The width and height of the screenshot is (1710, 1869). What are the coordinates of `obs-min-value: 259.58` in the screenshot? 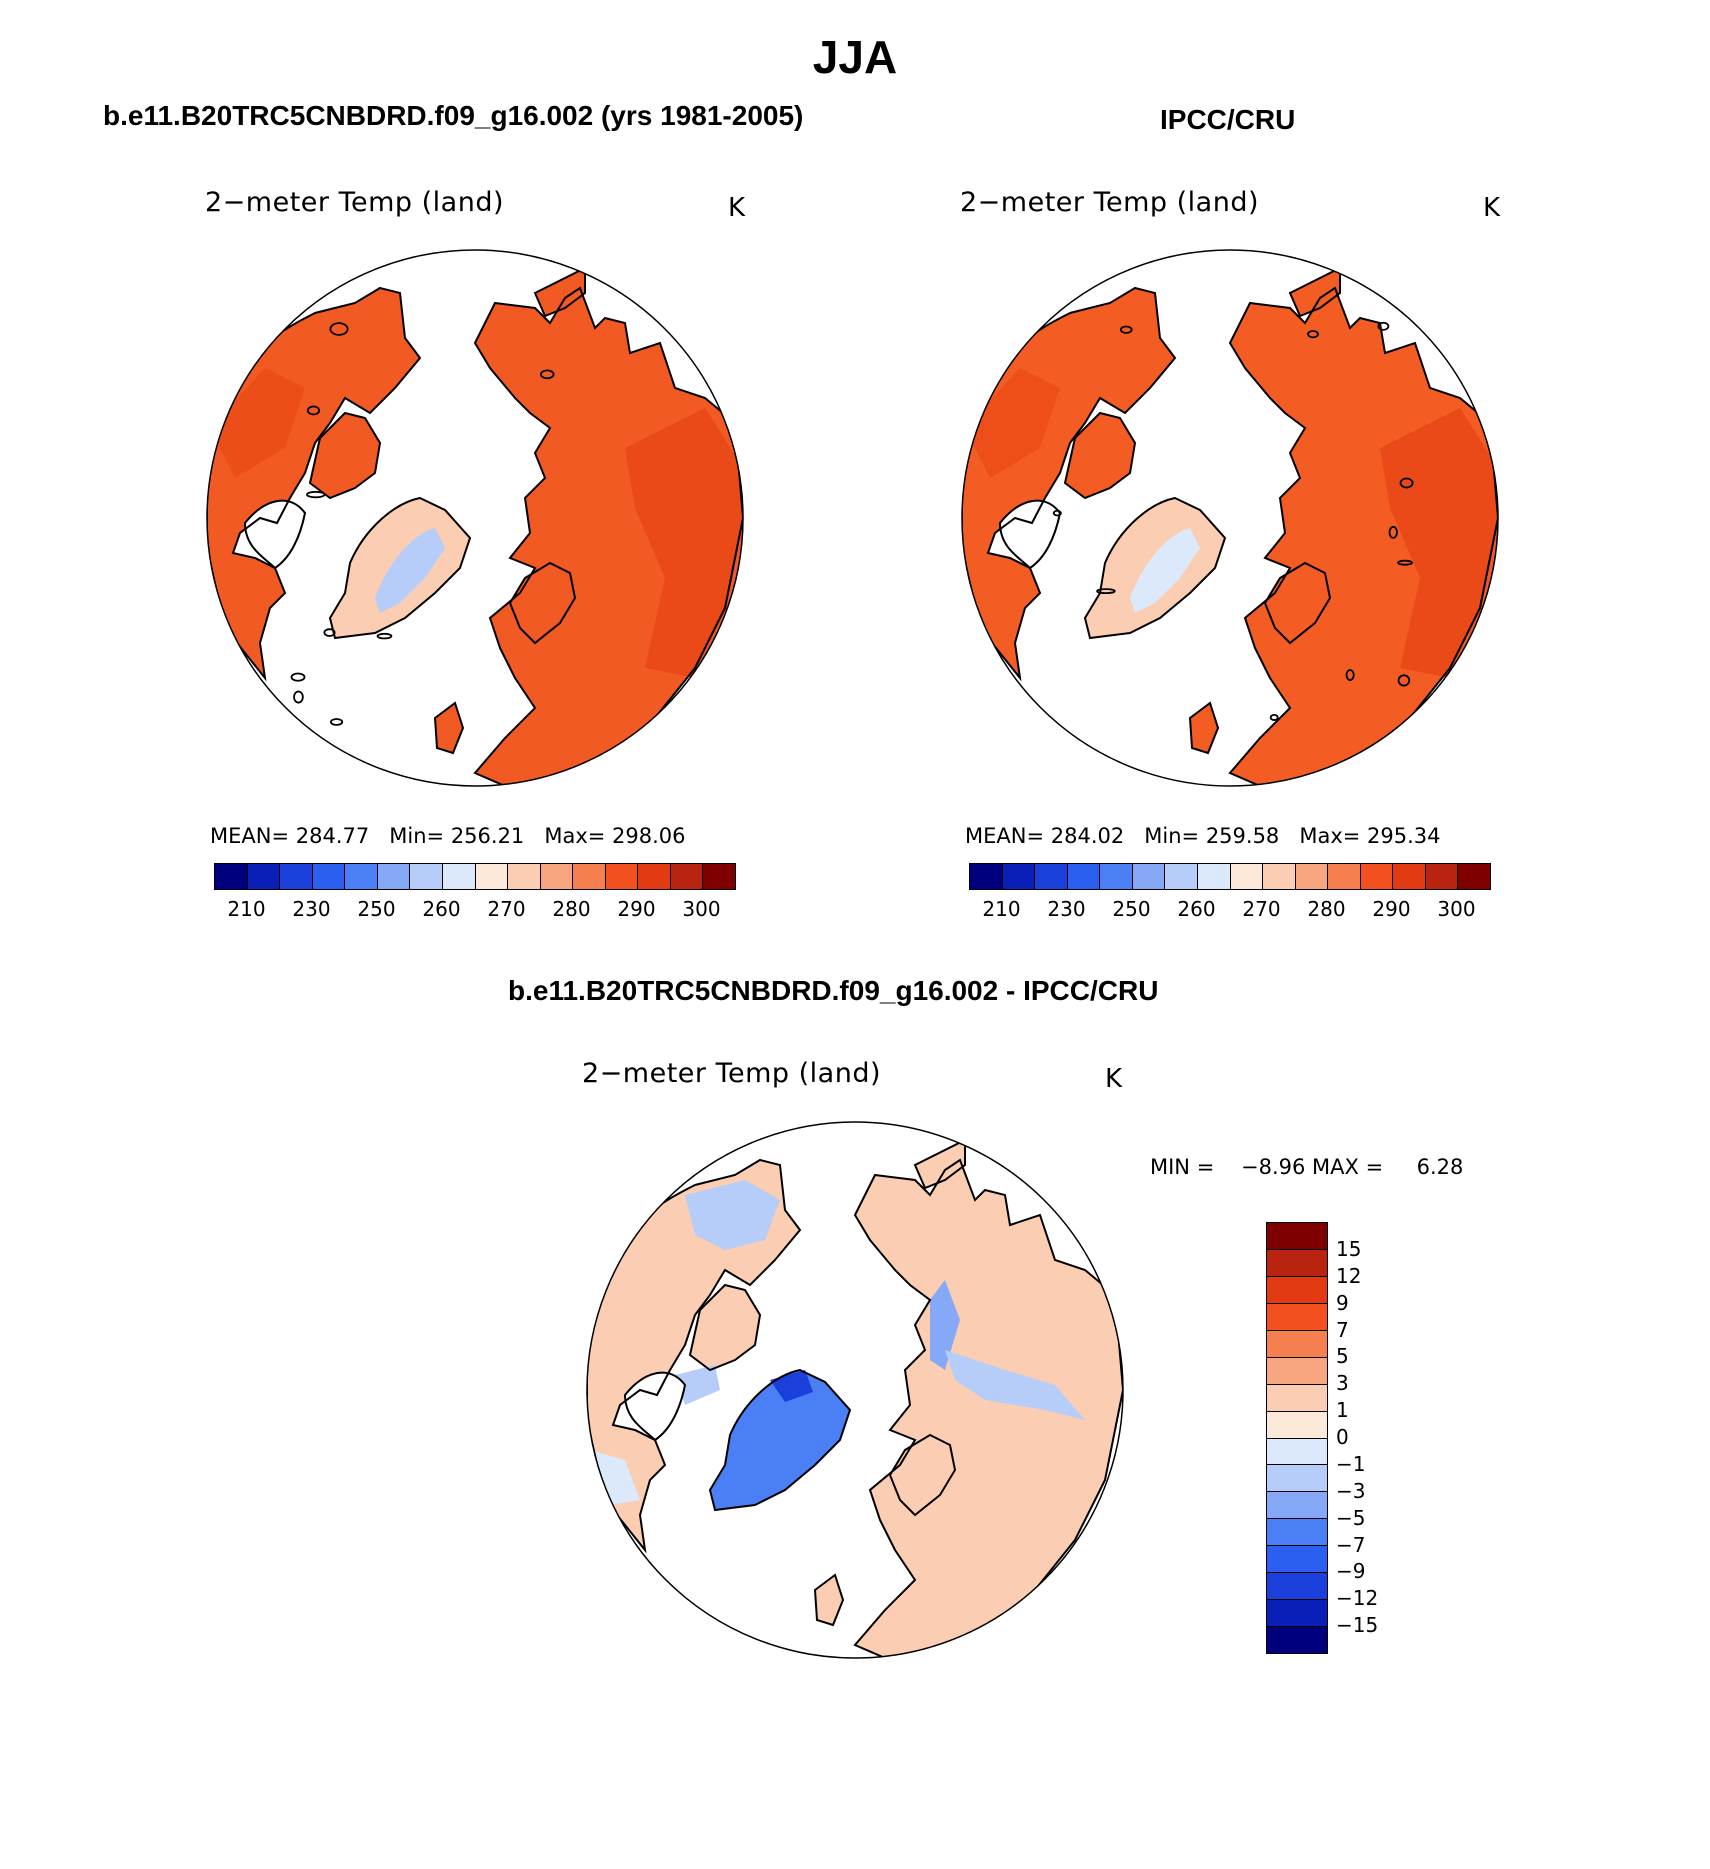 It's located at (1242, 836).